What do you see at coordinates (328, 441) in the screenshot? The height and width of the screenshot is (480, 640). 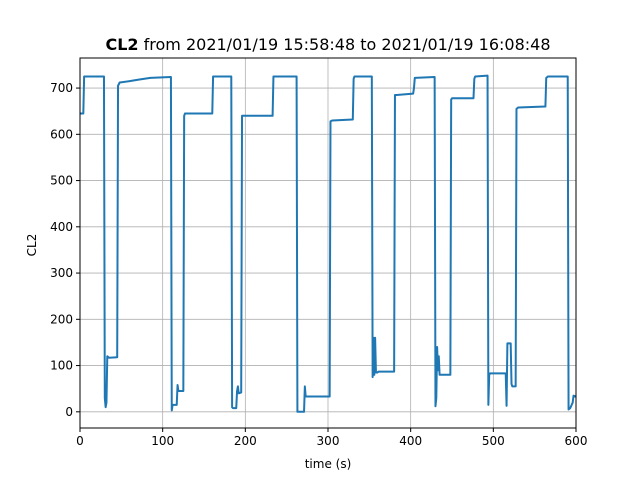 I see `x-tick-label: 300` at bounding box center [328, 441].